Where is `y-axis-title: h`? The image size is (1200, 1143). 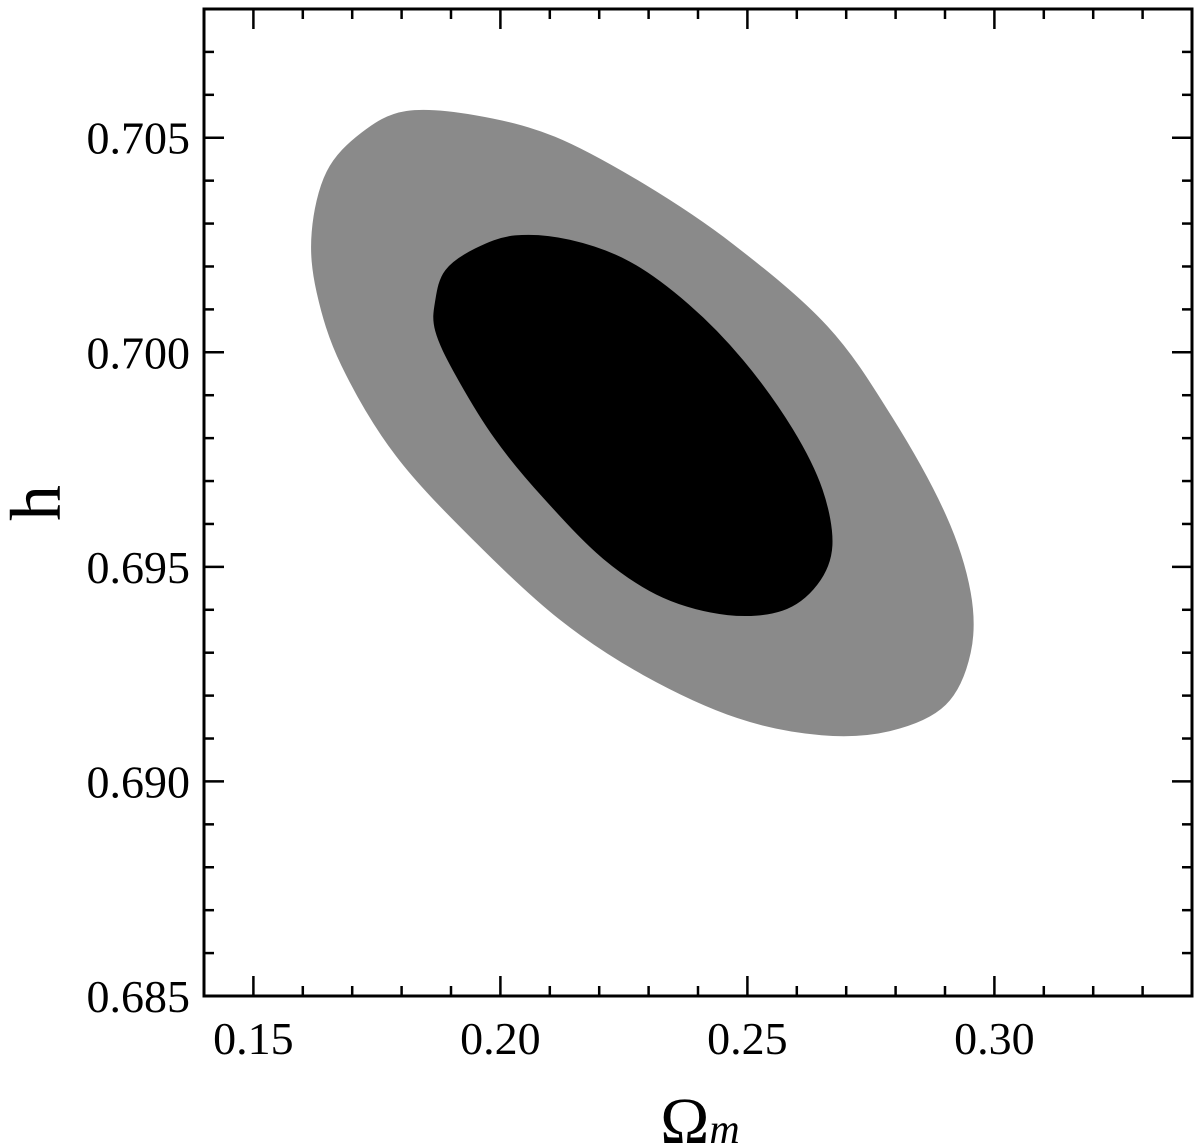 y-axis-title: h is located at coordinates (38, 503).